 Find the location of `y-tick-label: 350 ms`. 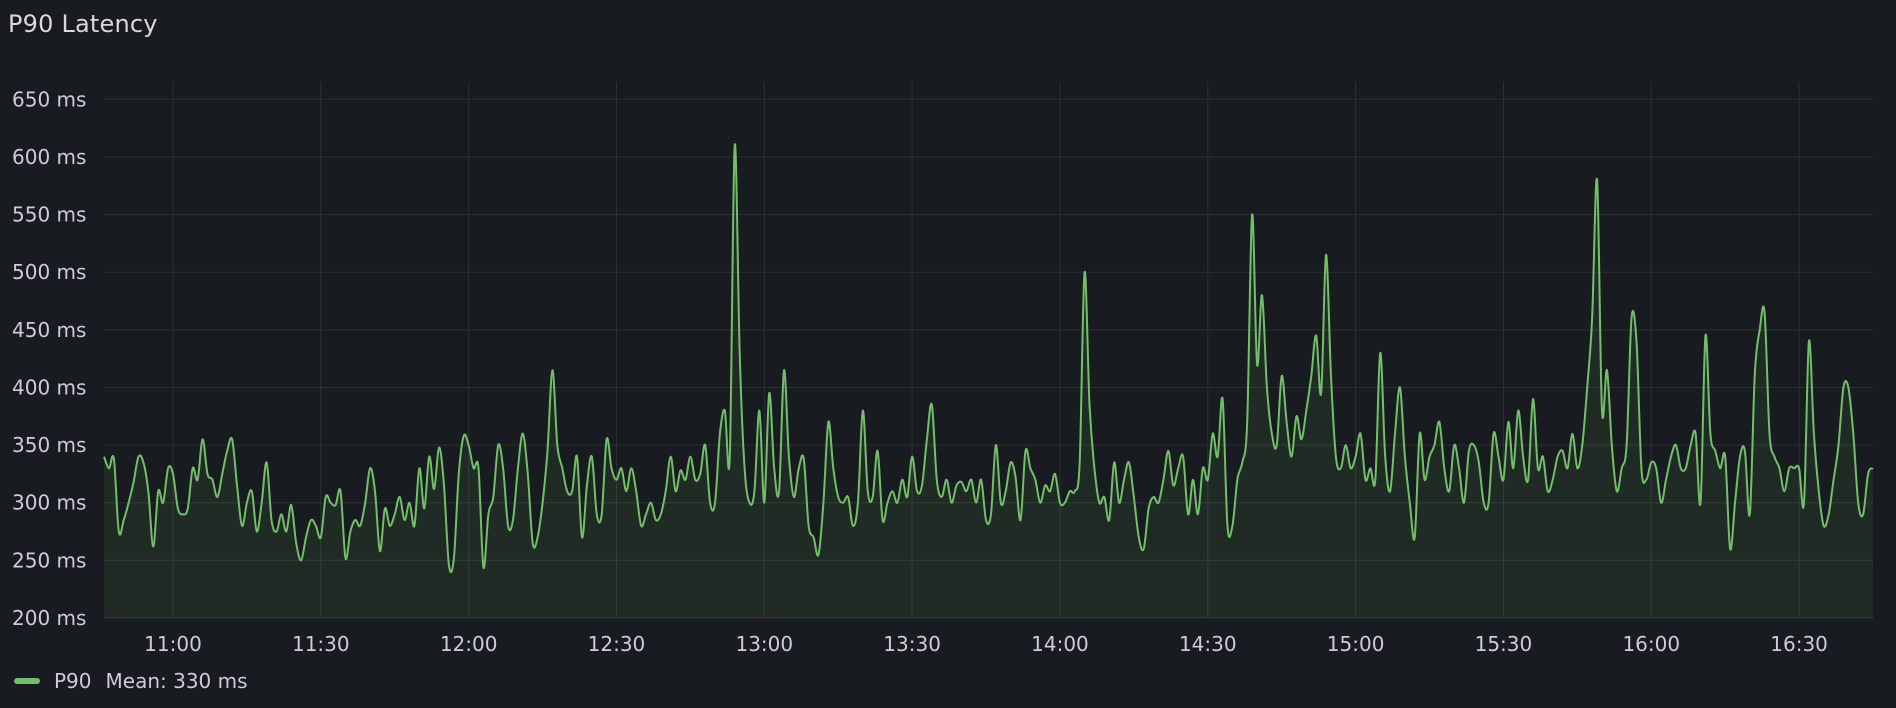

y-tick-label: 350 ms is located at coordinates (49, 445).